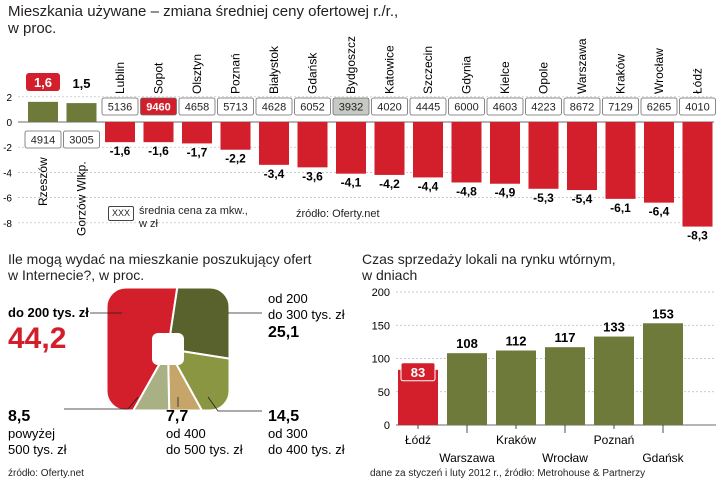 Image resolution: width=720 pixels, height=483 pixels. I want to click on price-label: 6265, so click(659, 108).